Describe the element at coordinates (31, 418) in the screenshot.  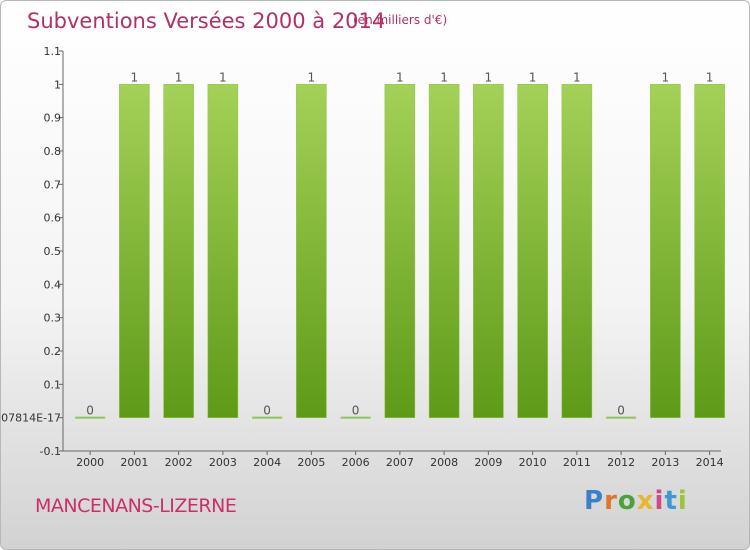
I see `y-tick-label: 1.3877787807814E-17` at that location.